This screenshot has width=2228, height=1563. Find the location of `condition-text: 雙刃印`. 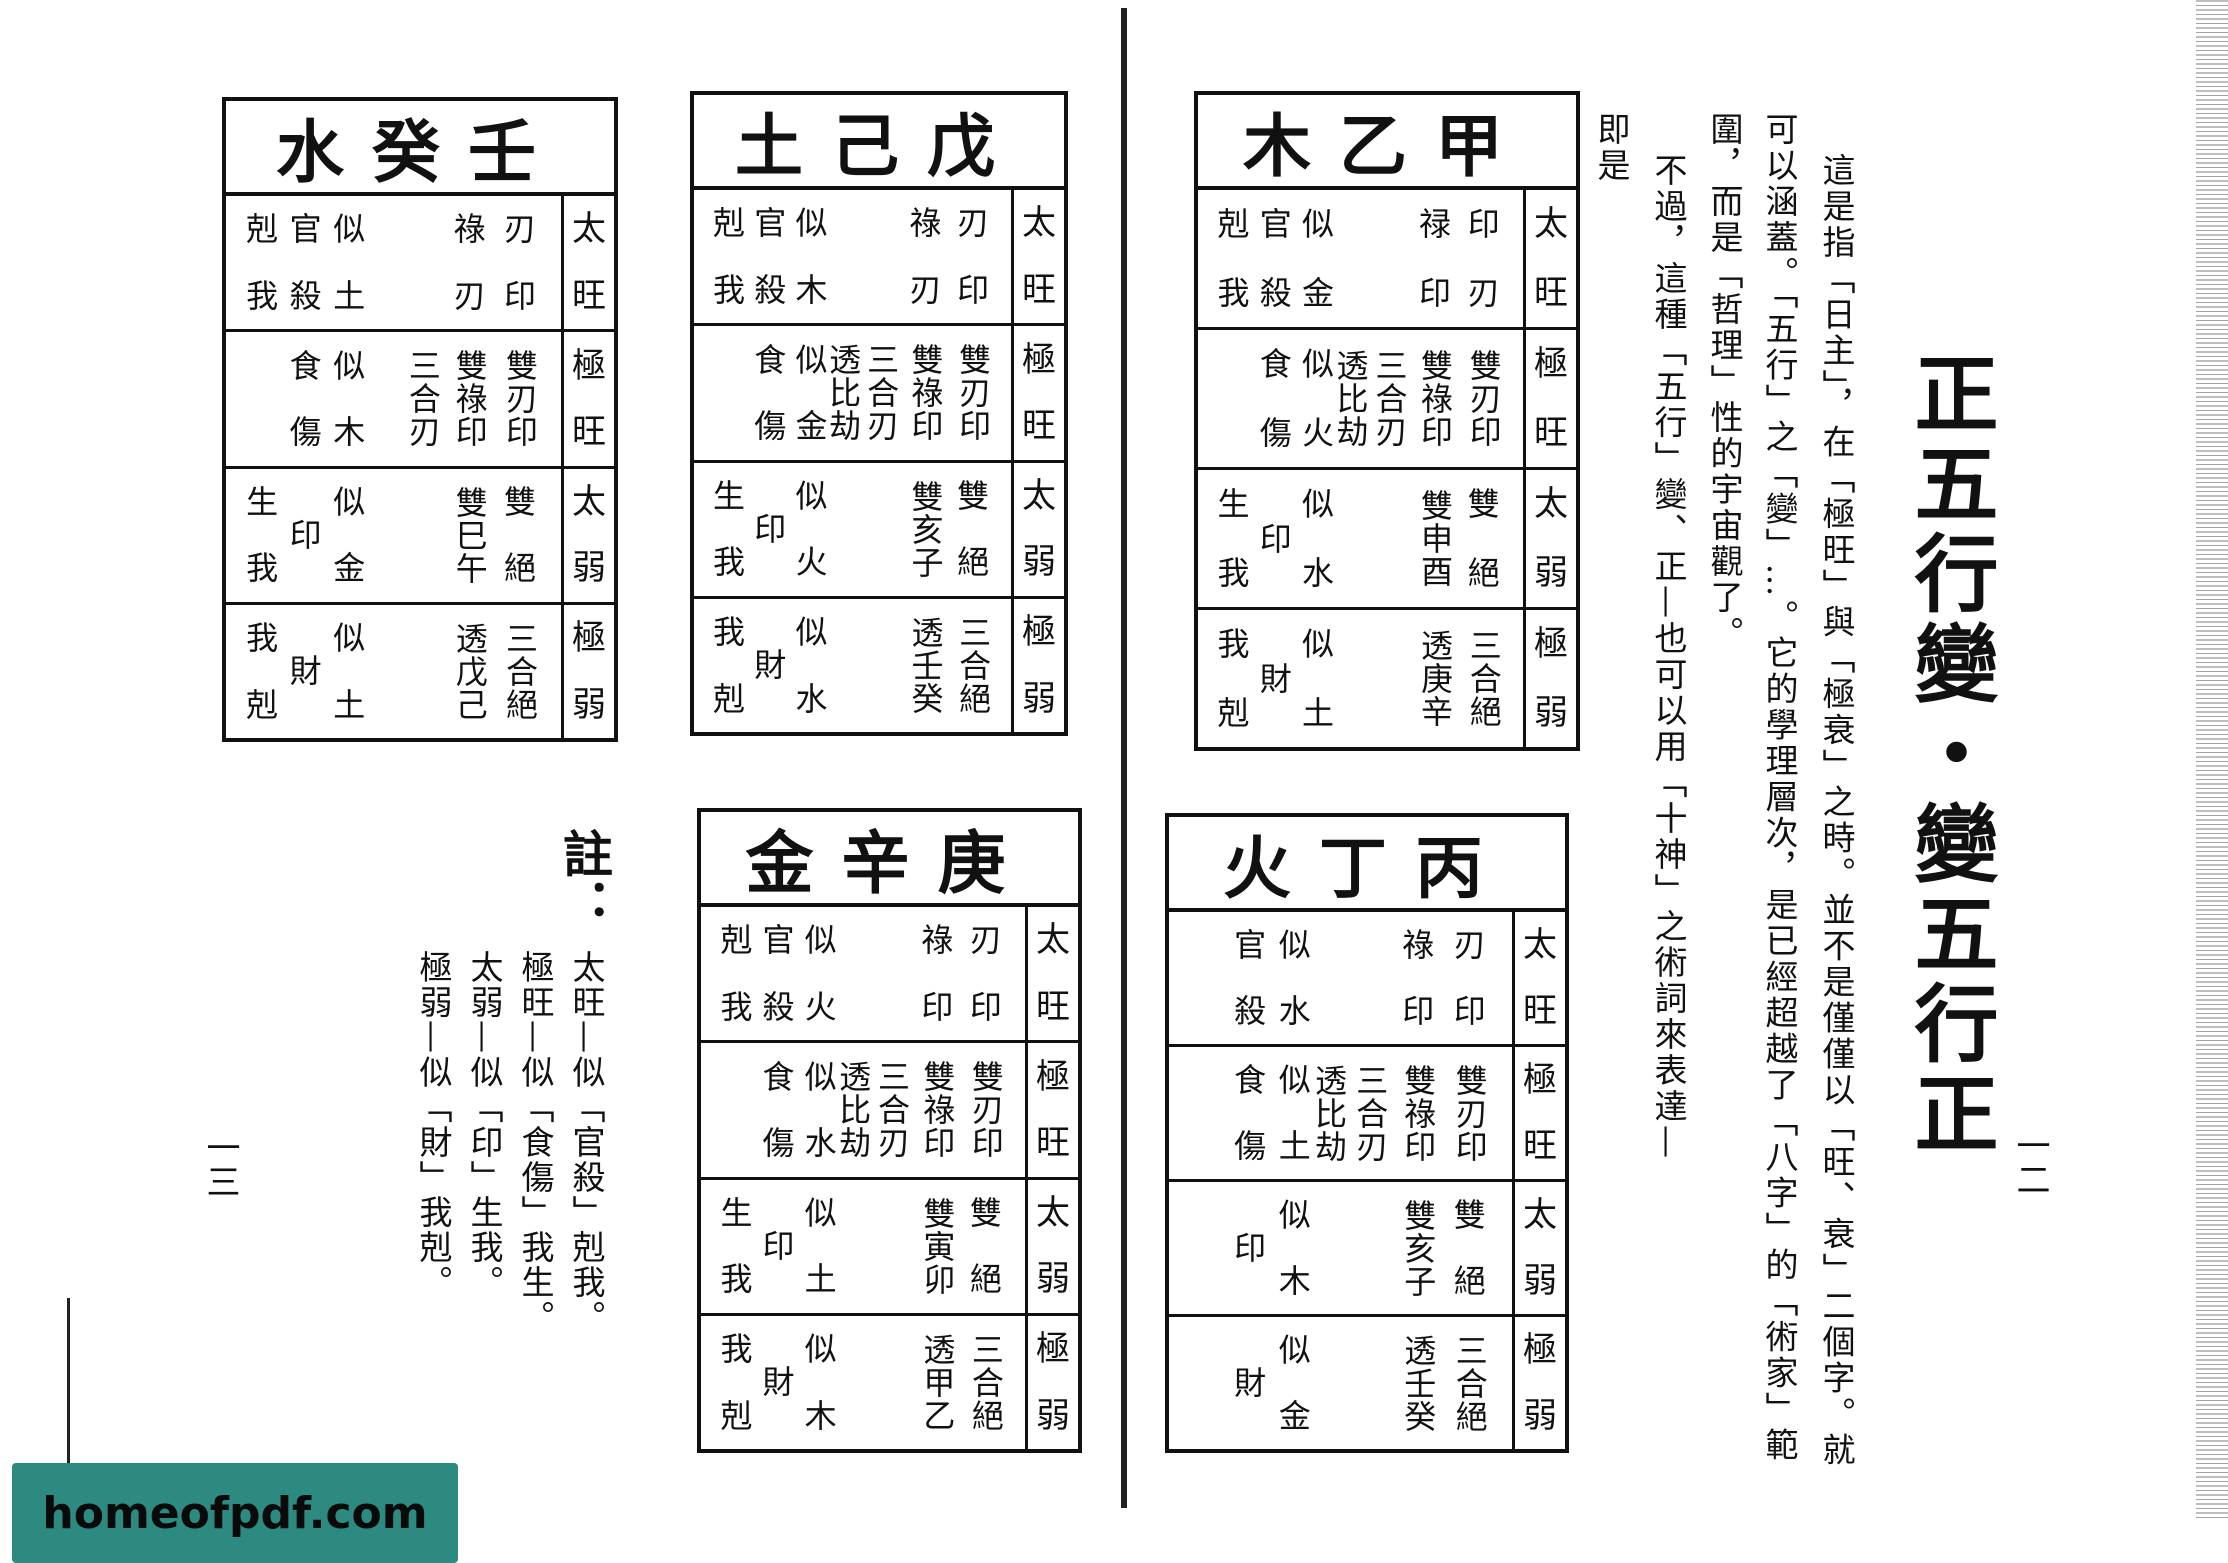

condition-text: 雙刃印 is located at coordinates (1470, 1113).